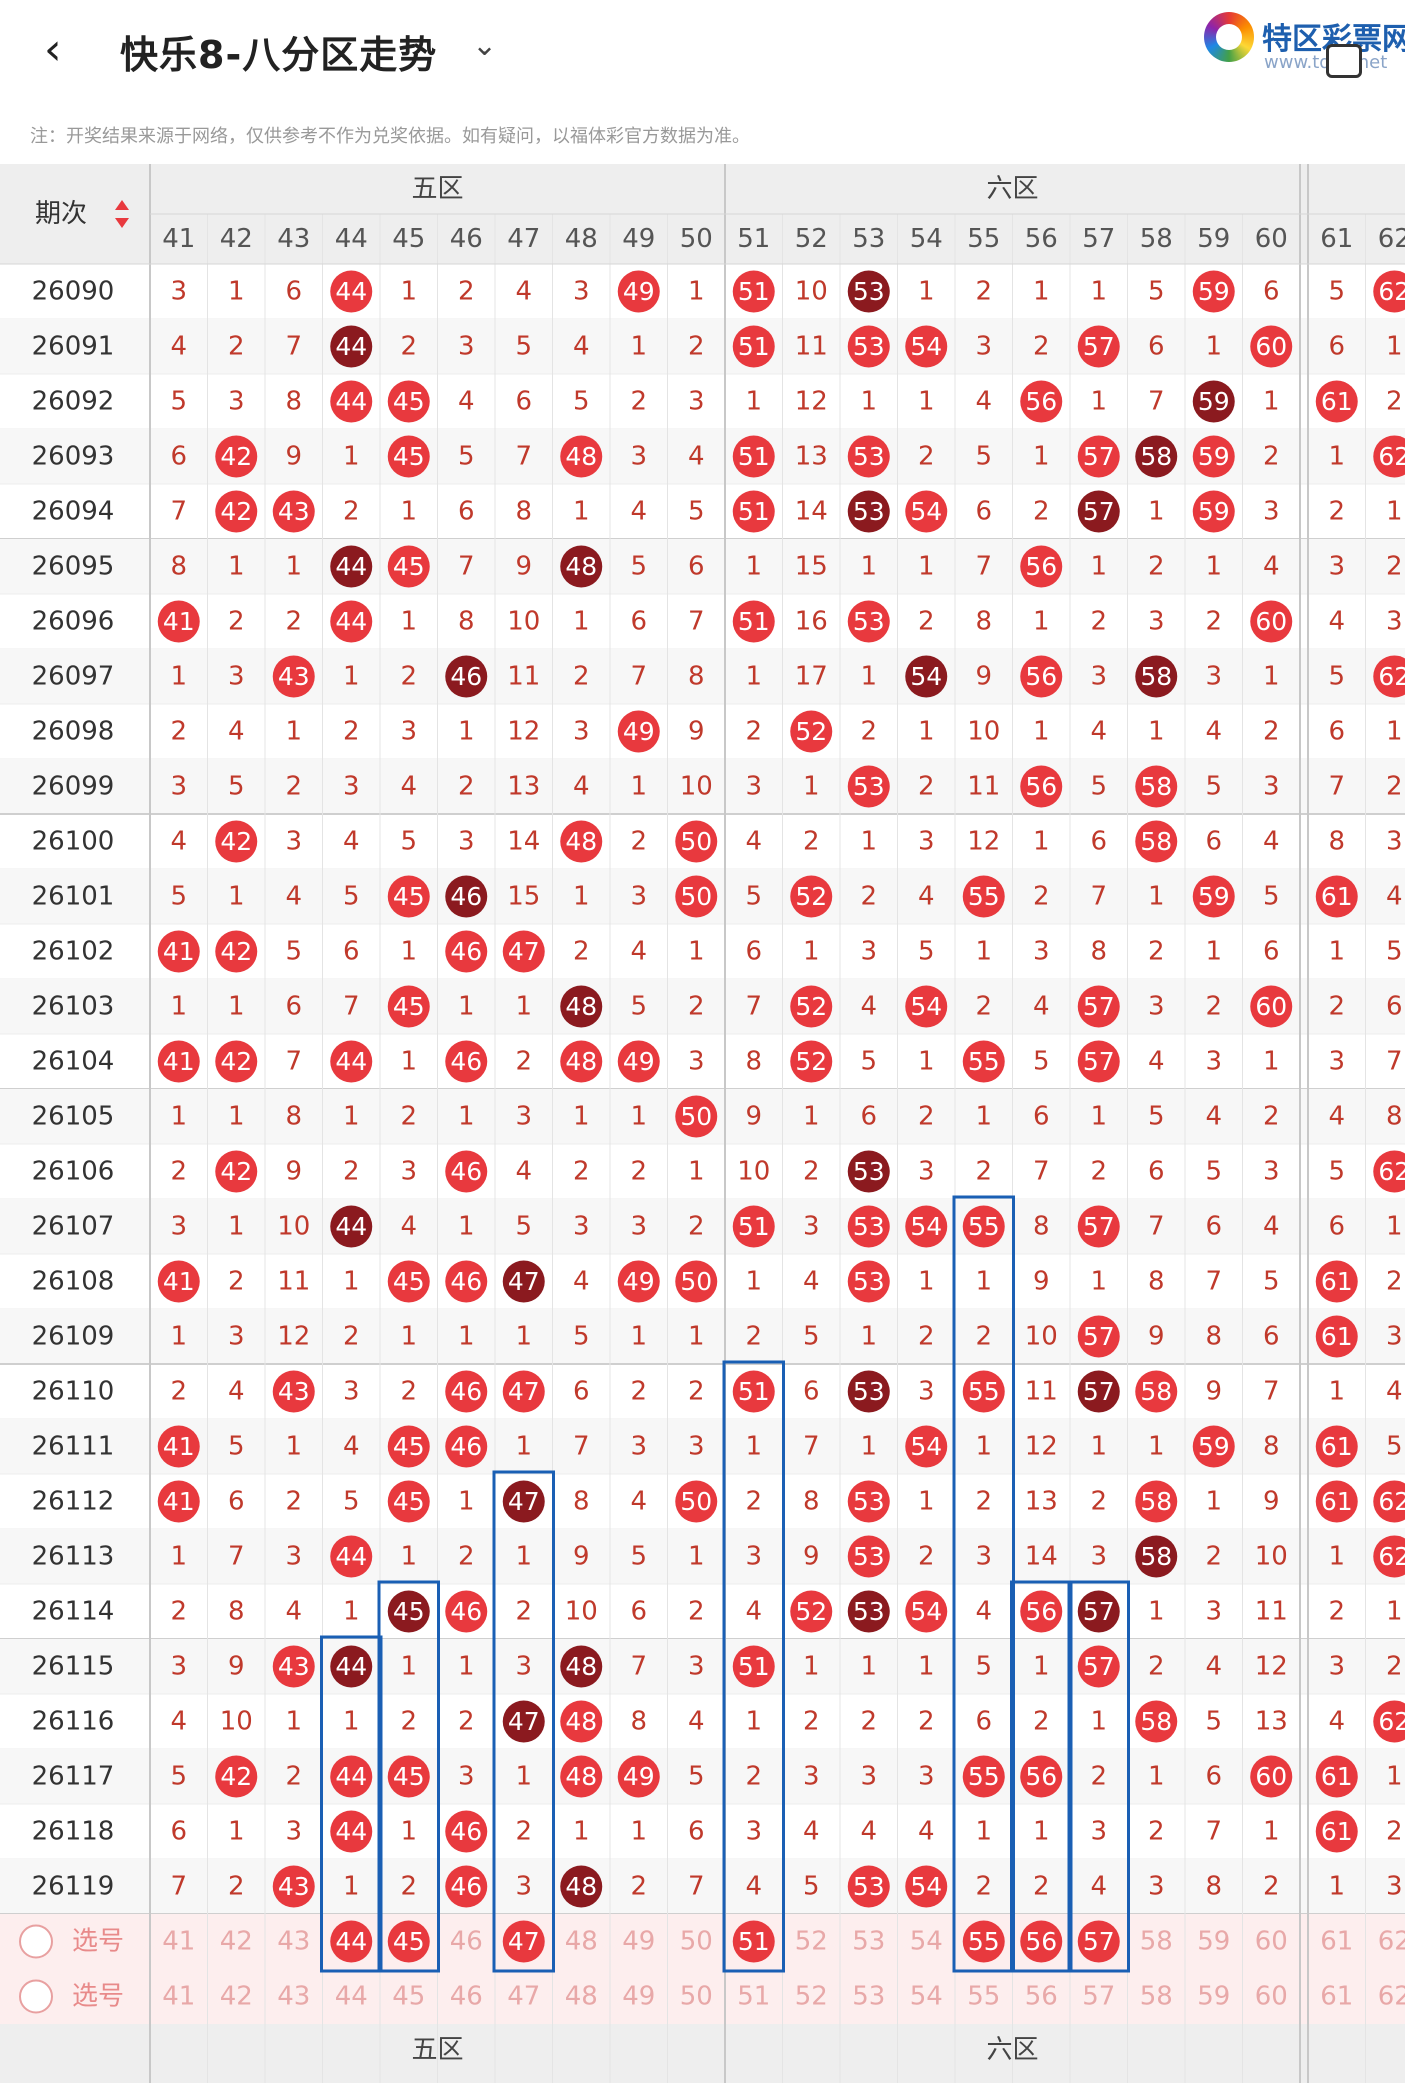  Describe the element at coordinates (61, 214) in the screenshot. I see `period-header: 期次` at that location.